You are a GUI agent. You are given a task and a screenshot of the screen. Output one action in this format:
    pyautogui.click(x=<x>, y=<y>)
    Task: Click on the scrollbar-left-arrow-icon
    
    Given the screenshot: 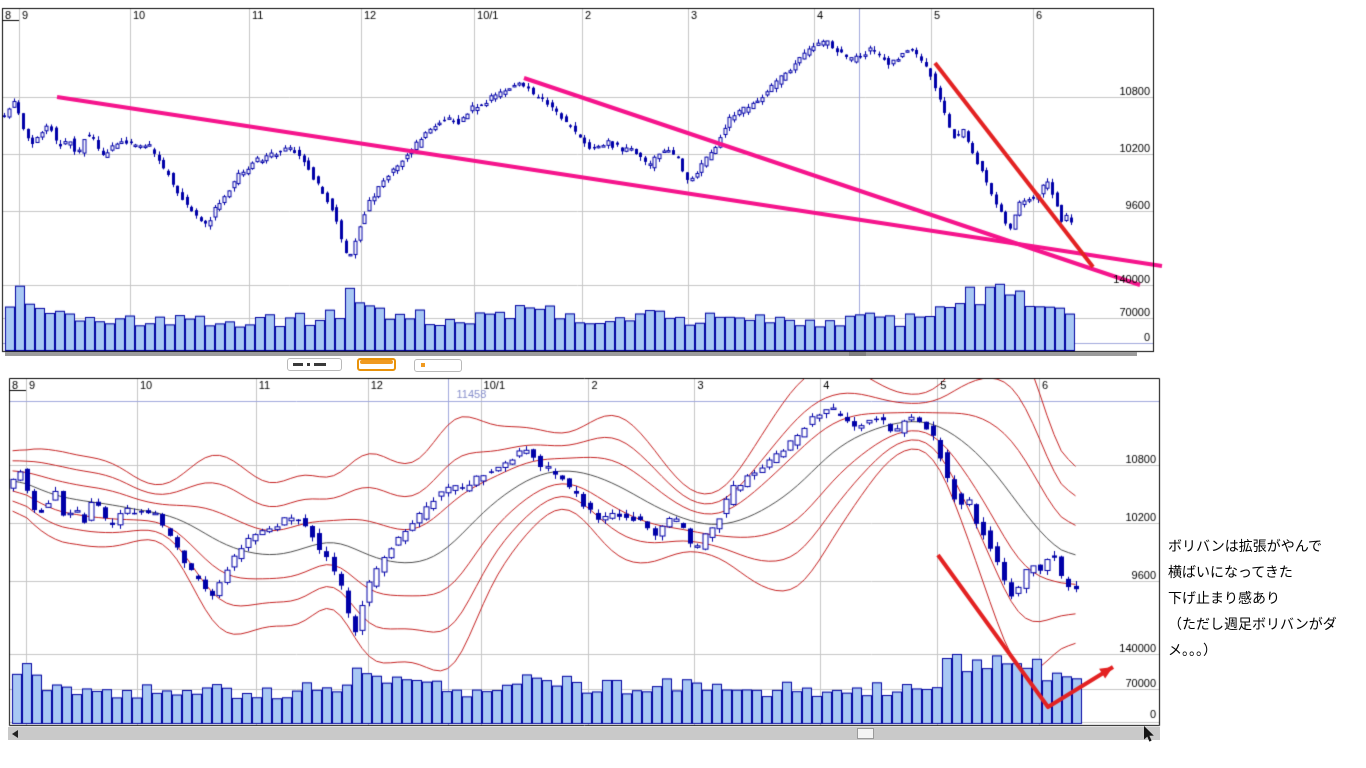 What is the action you would take?
    pyautogui.click(x=15, y=734)
    